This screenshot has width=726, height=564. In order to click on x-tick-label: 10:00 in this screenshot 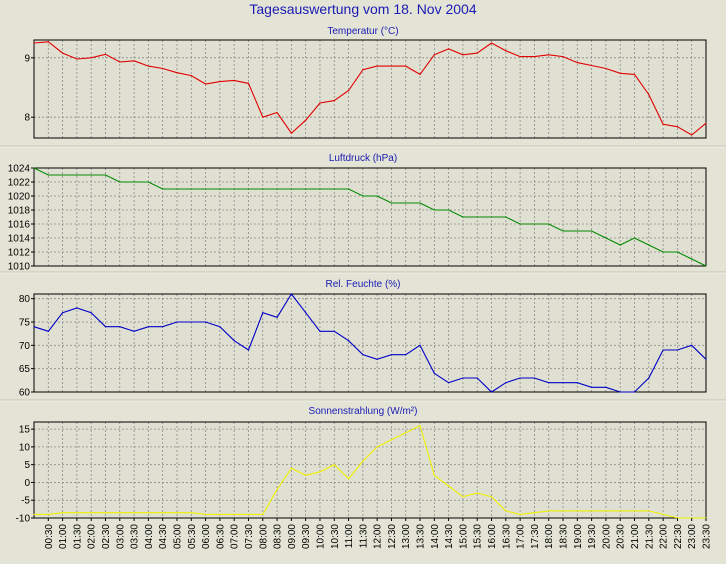, I will do `click(320, 536)`.